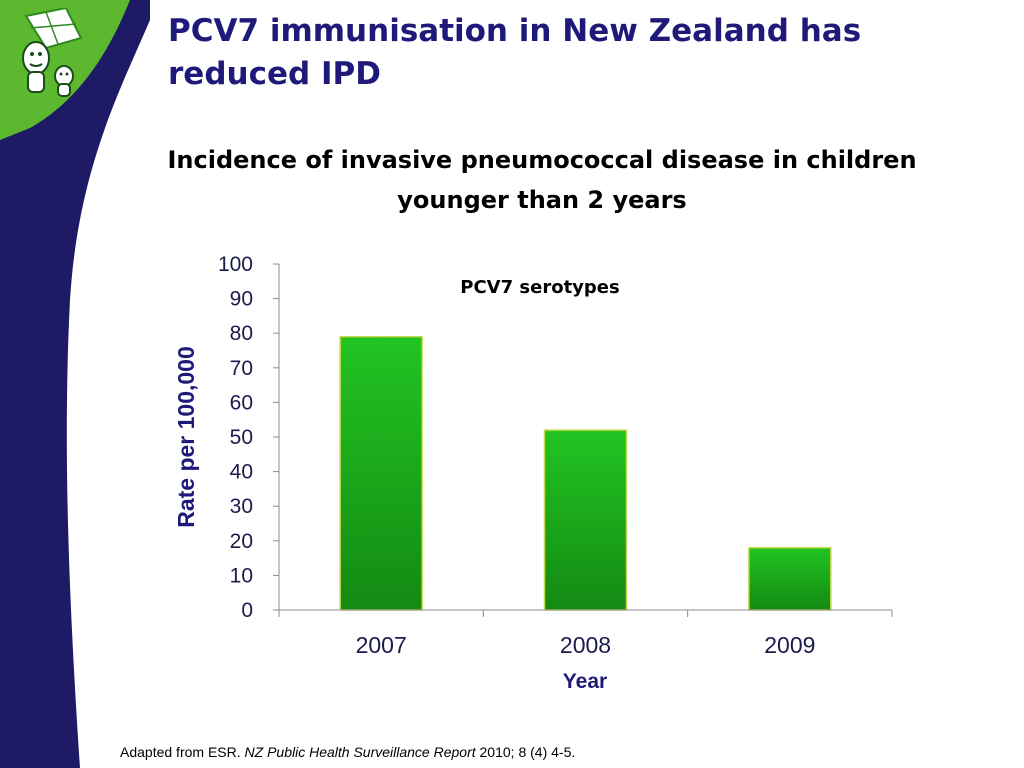 The image size is (1024, 768). What do you see at coordinates (52, 52) in the screenshot?
I see `logo-icon` at bounding box center [52, 52].